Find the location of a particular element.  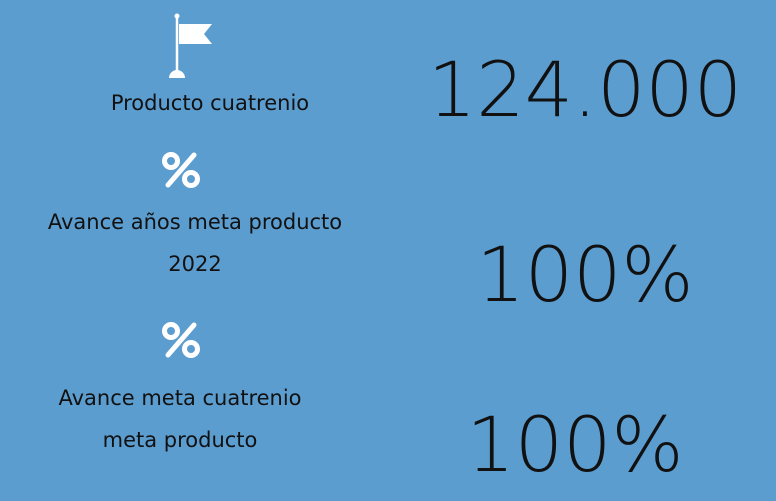

kpi-label: Avance meta cuatrenio meta producto is located at coordinates (180, 419).